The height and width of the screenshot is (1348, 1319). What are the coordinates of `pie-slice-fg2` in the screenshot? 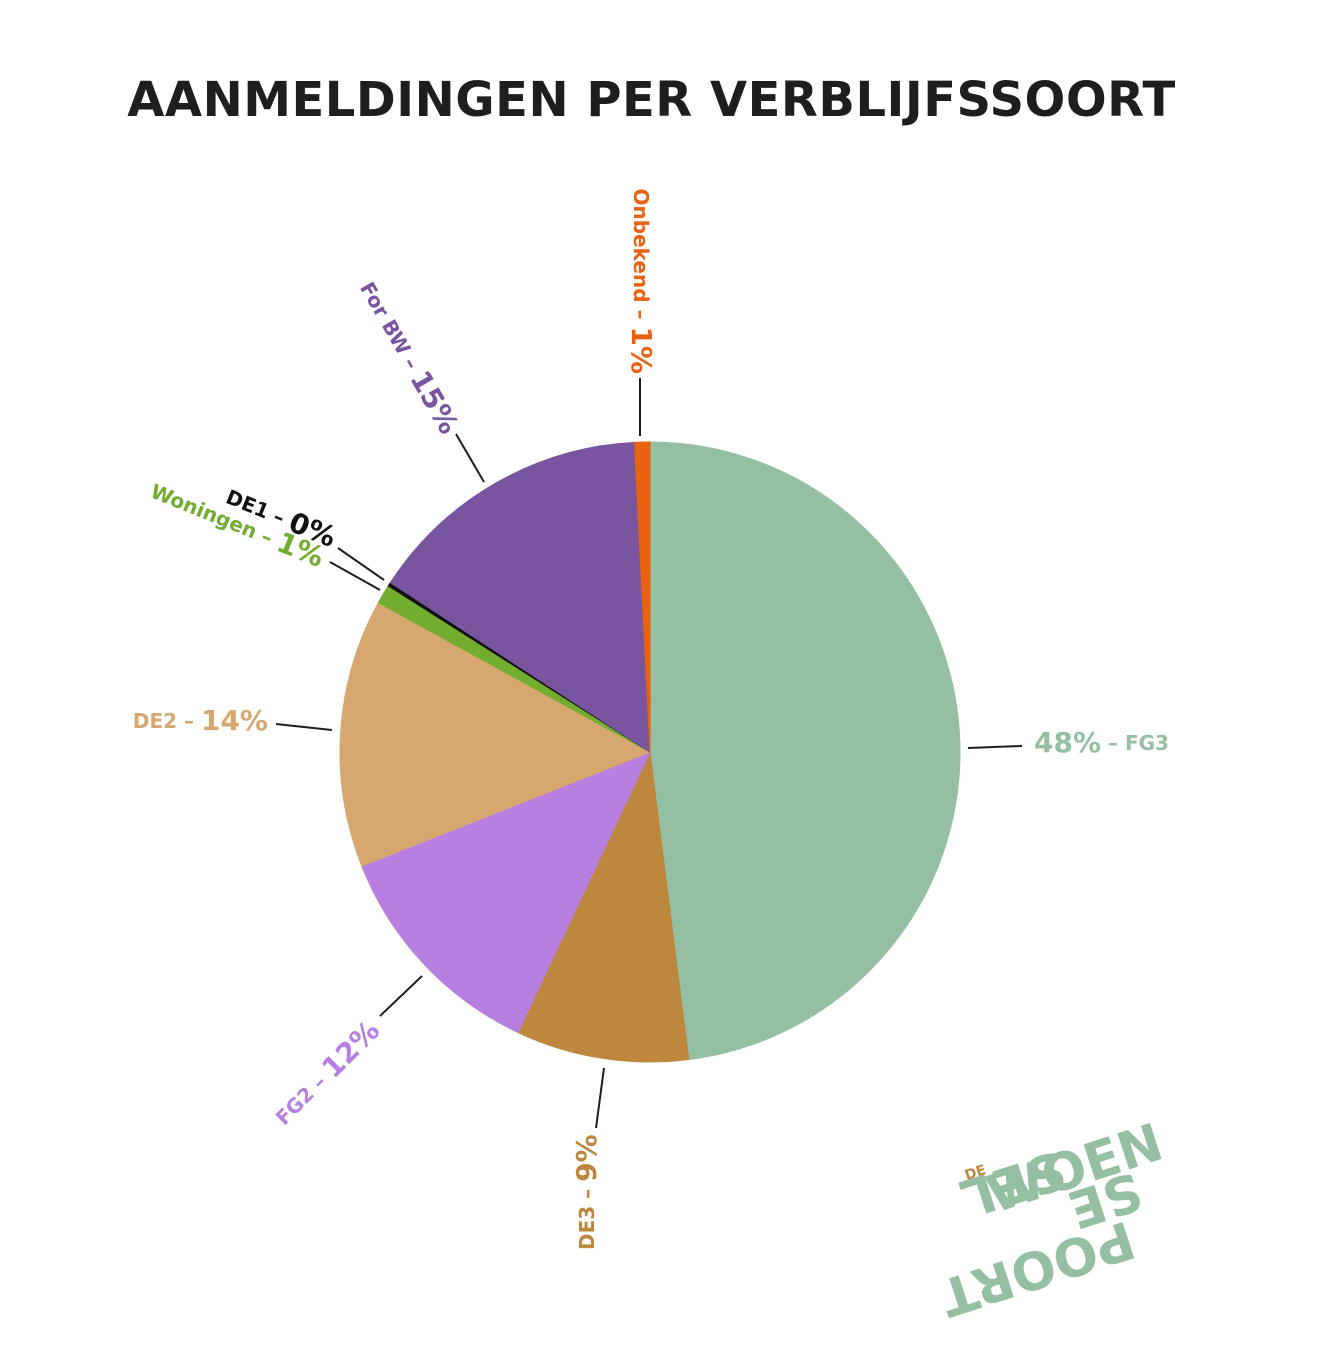 It's located at (506, 892).